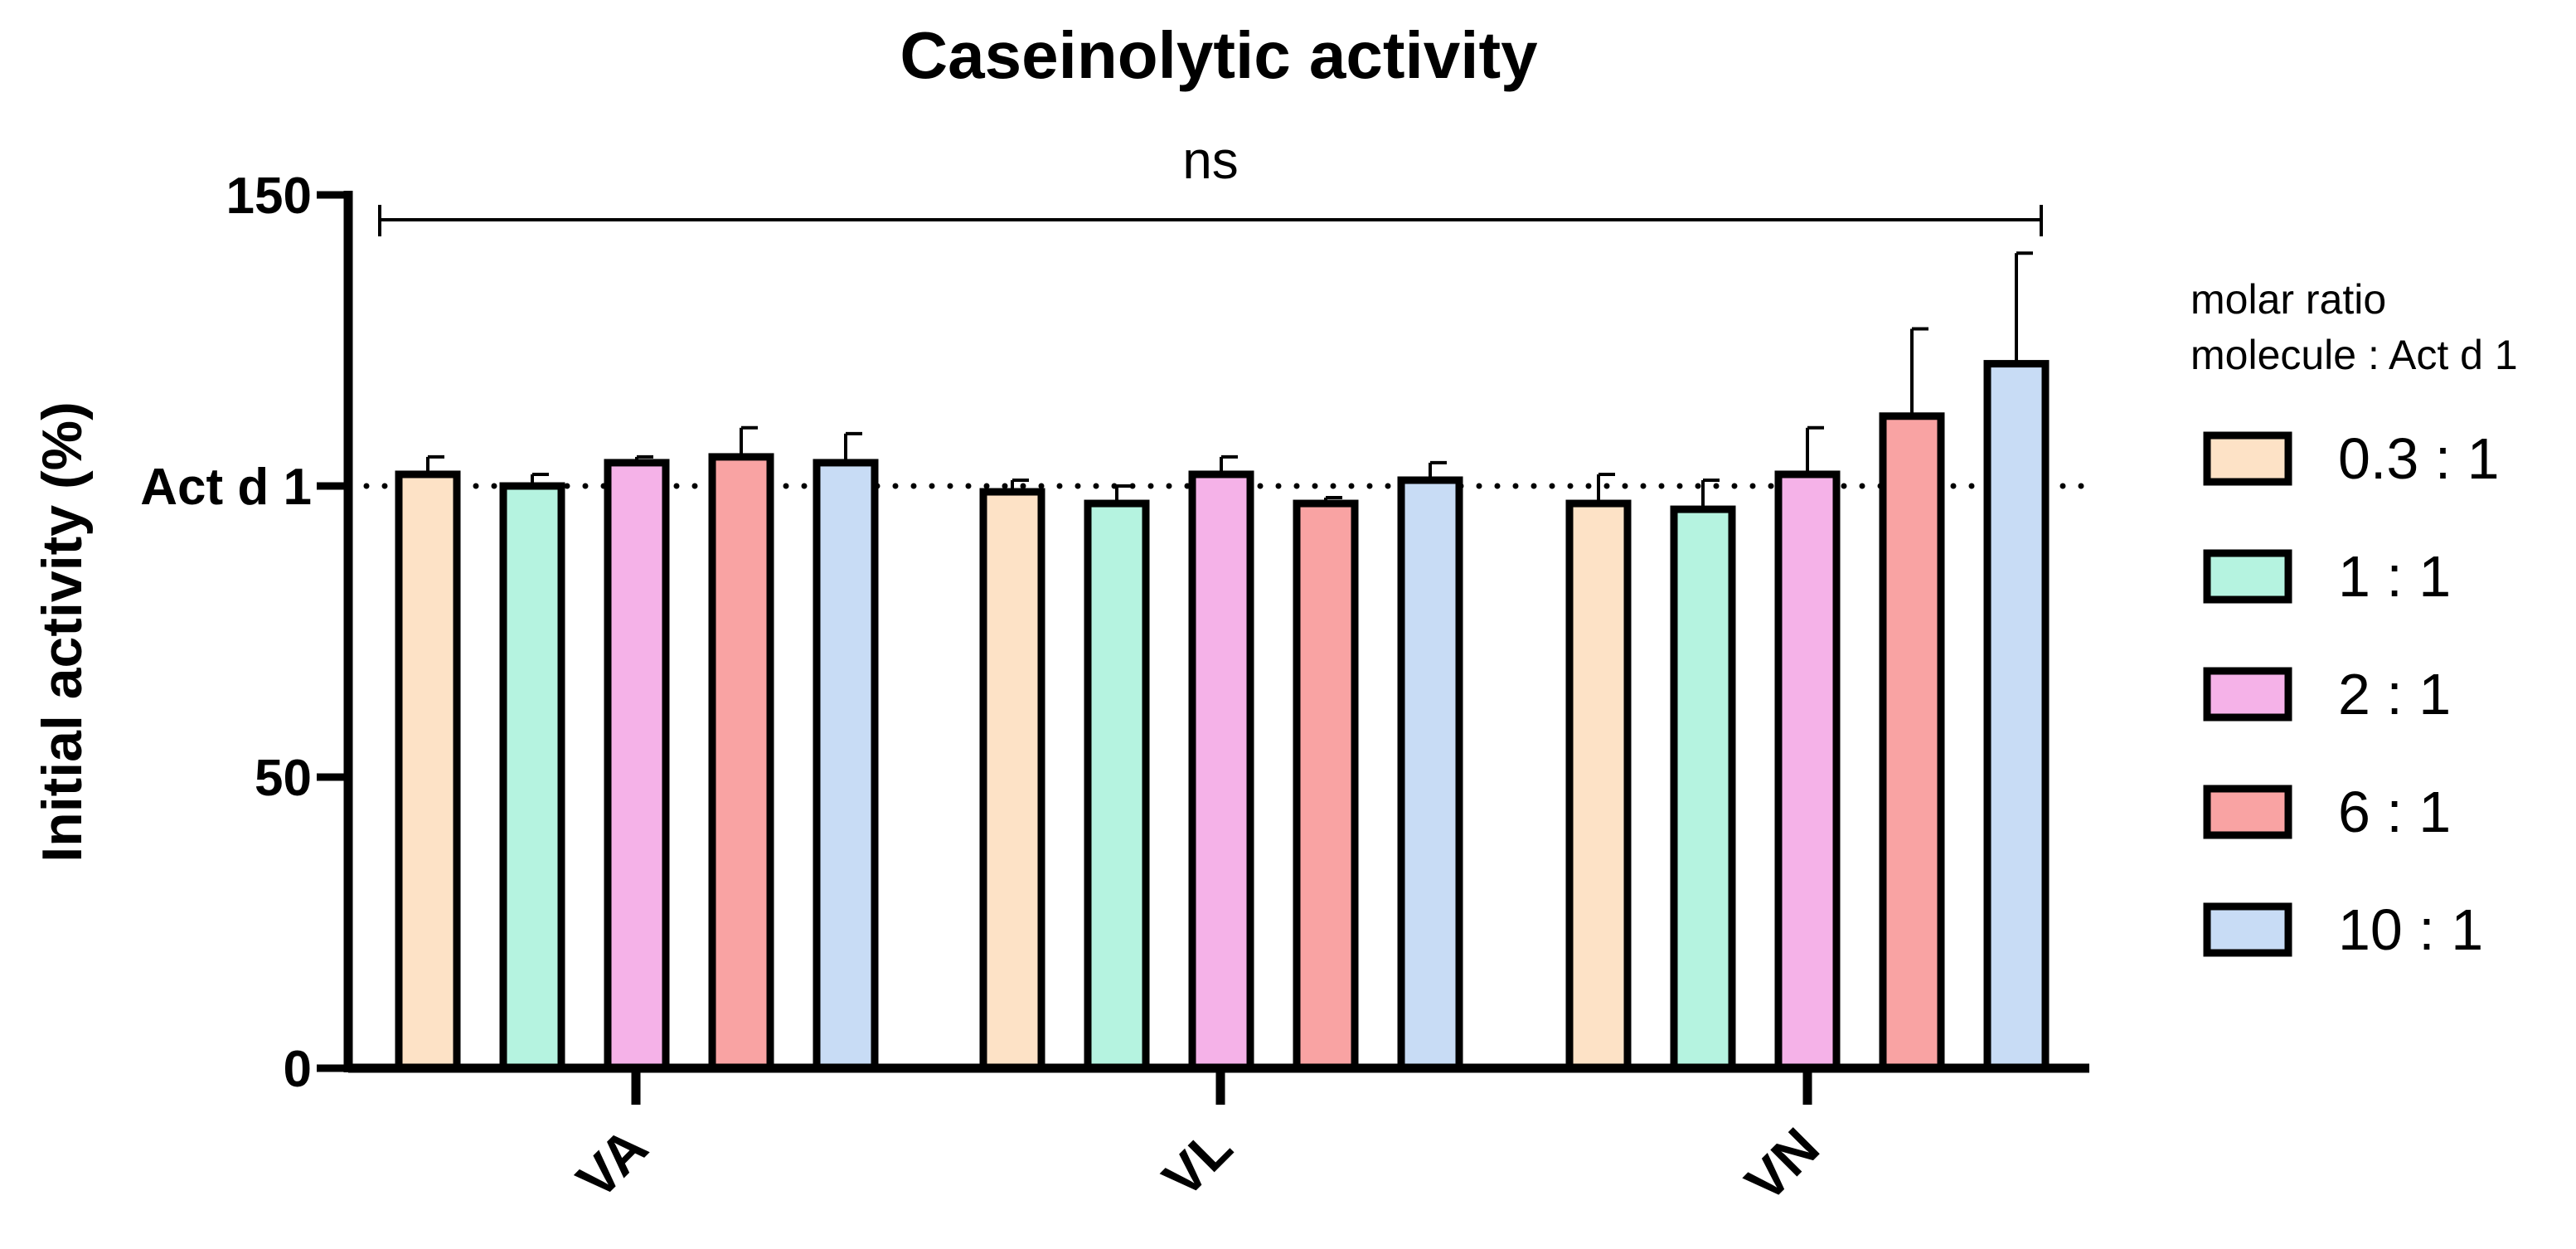 This screenshot has width=2576, height=1249. Describe the element at coordinates (1197, 1162) in the screenshot. I see `x-category-label: VL` at that location.